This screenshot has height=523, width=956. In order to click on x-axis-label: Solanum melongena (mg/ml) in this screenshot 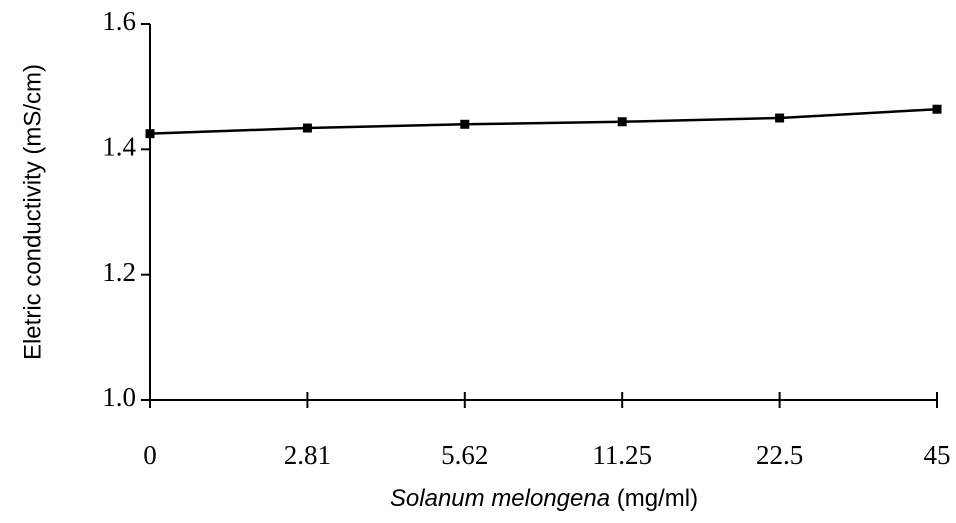, I will do `click(544, 498)`.